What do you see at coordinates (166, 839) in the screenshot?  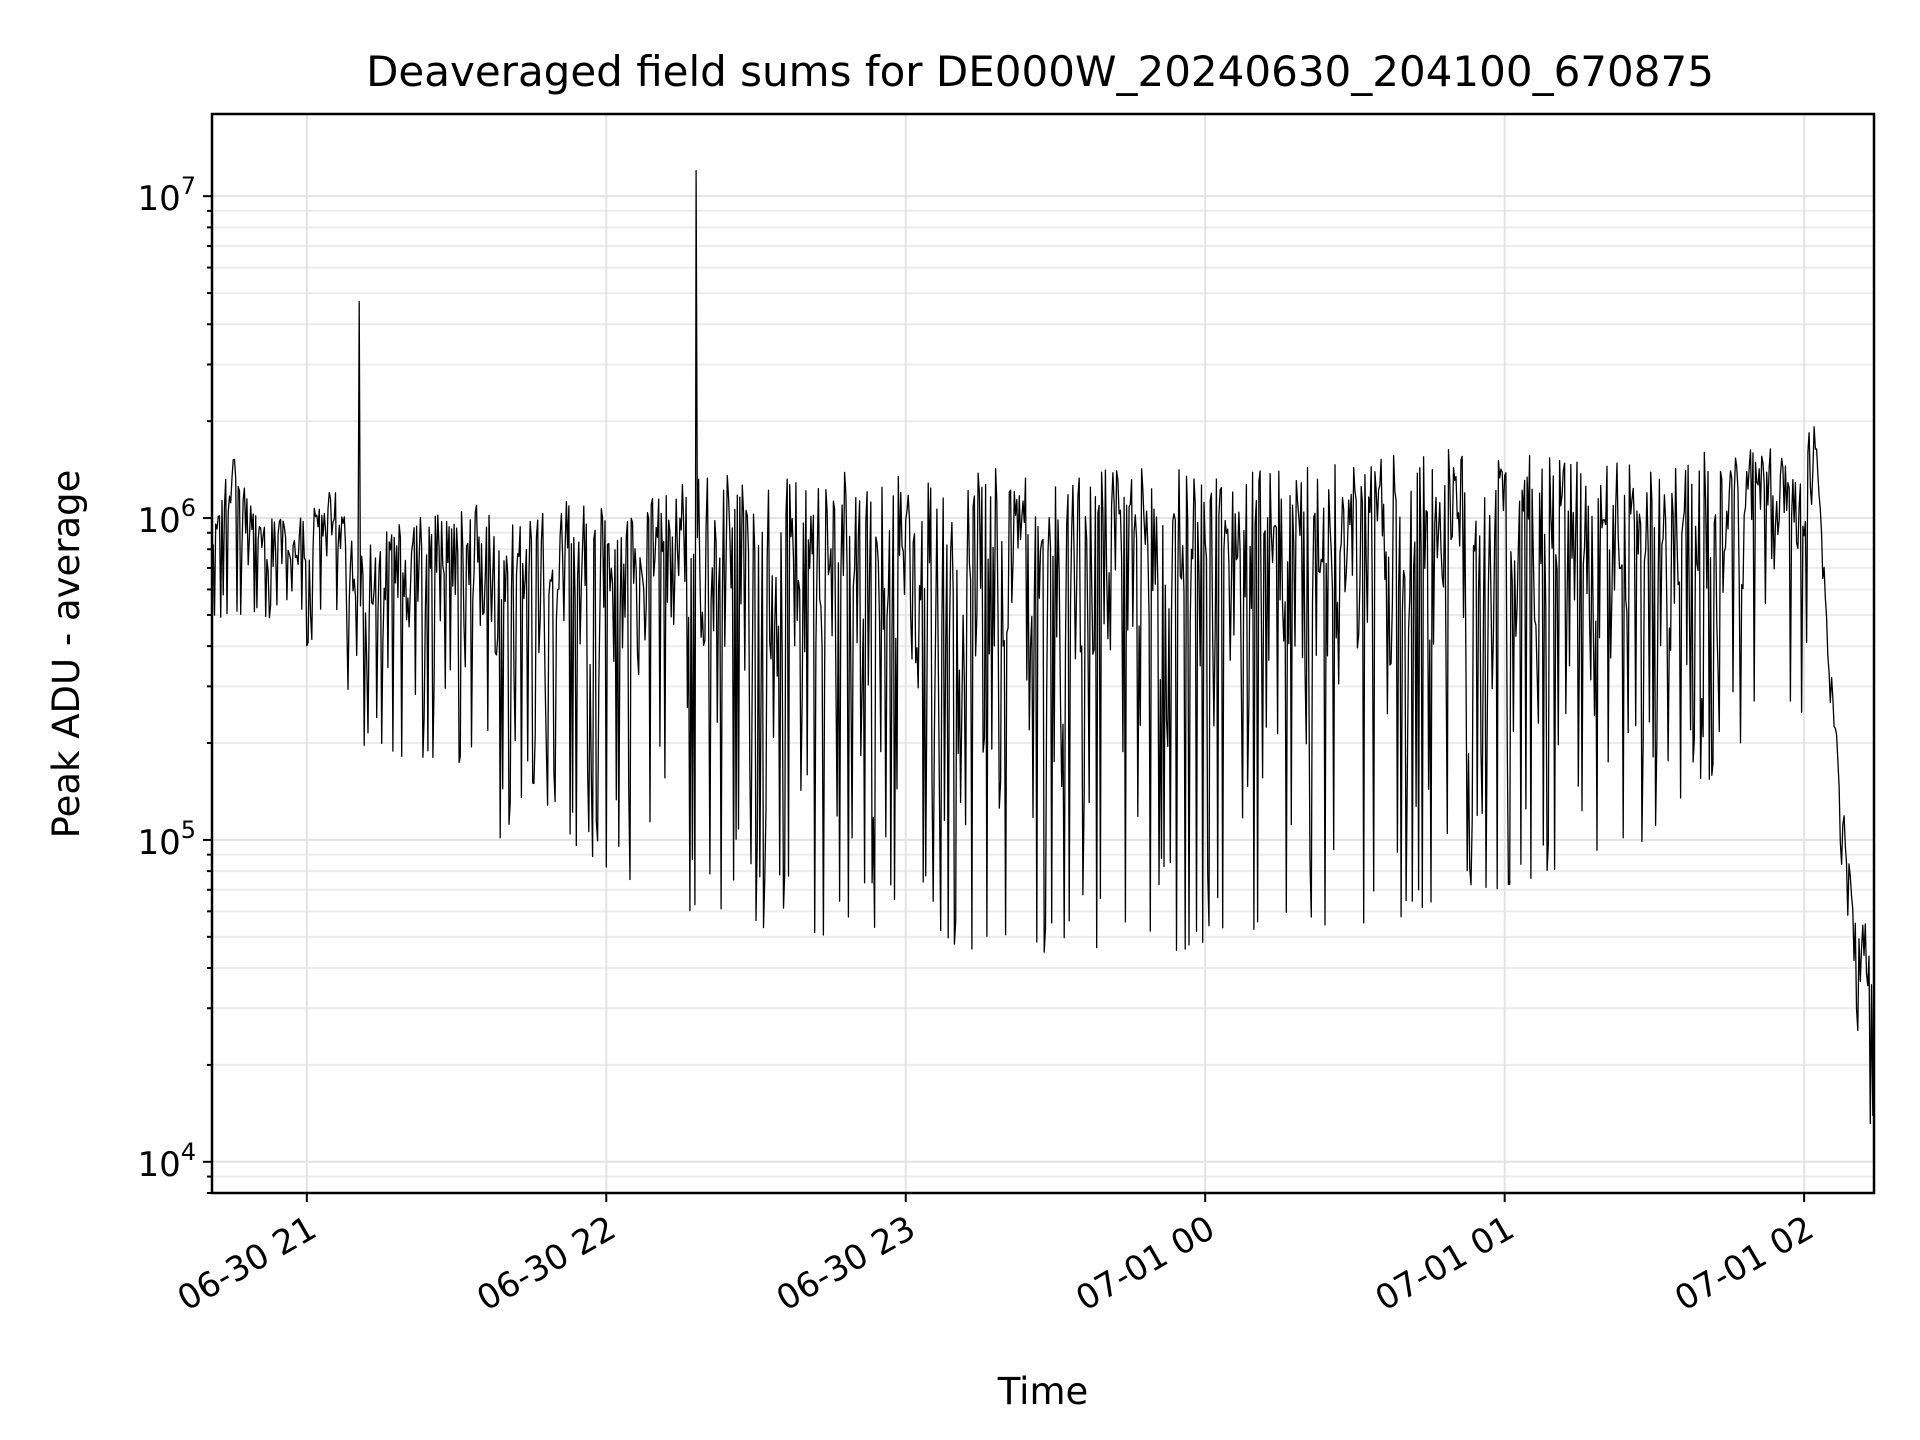 I see `y-tick-label: 10⁵` at bounding box center [166, 839].